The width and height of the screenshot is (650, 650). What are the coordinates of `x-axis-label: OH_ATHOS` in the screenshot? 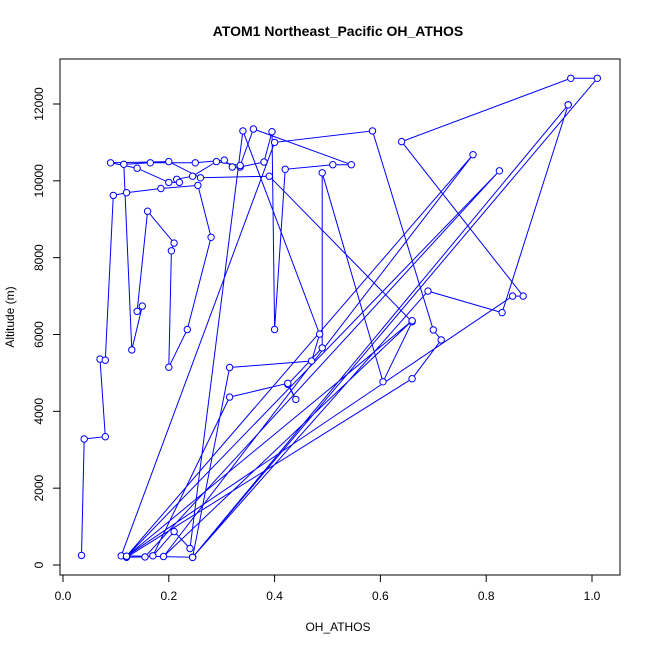 It's located at (337, 627).